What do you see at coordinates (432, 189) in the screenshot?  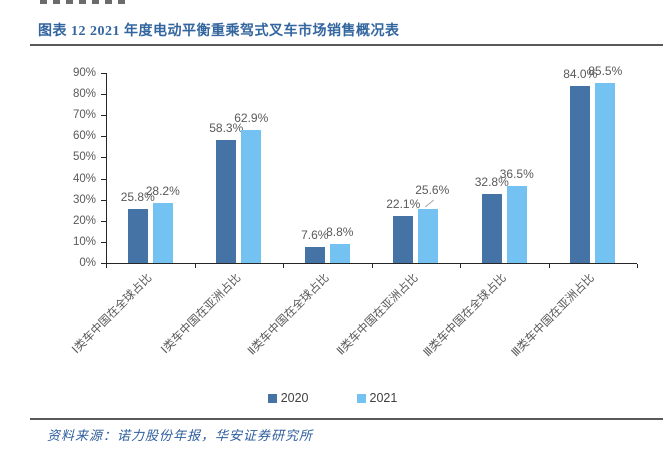 I see `value-label: 25.6%` at bounding box center [432, 189].